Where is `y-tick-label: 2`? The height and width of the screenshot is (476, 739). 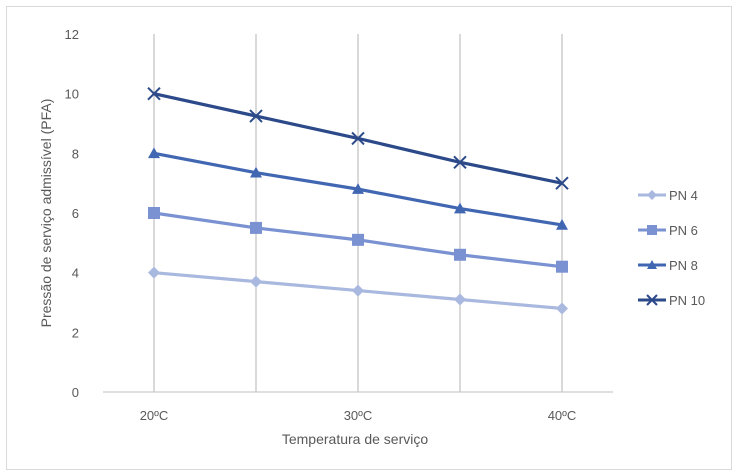
y-tick-label: 2 is located at coordinates (75, 332).